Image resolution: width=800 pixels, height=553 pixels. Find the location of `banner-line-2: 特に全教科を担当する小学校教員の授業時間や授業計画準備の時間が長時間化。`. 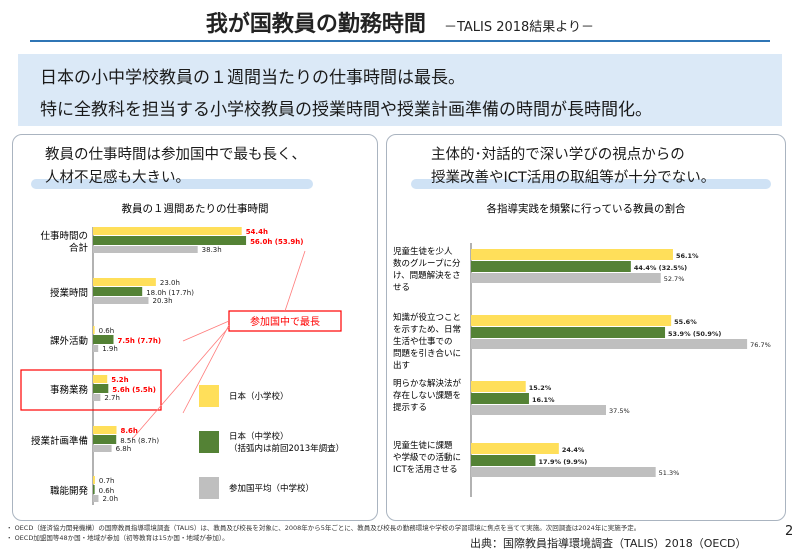

banner-line-2: 特に全教科を担当する小学校教員の授業時間や授業計画準備の時間が長時間化。 is located at coordinates (346, 110).